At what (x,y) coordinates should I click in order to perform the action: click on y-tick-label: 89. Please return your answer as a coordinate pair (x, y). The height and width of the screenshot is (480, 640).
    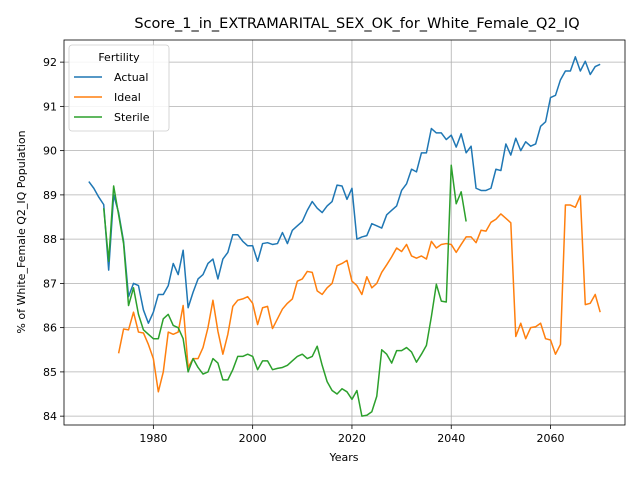
    Looking at the image, I should click on (50, 195).